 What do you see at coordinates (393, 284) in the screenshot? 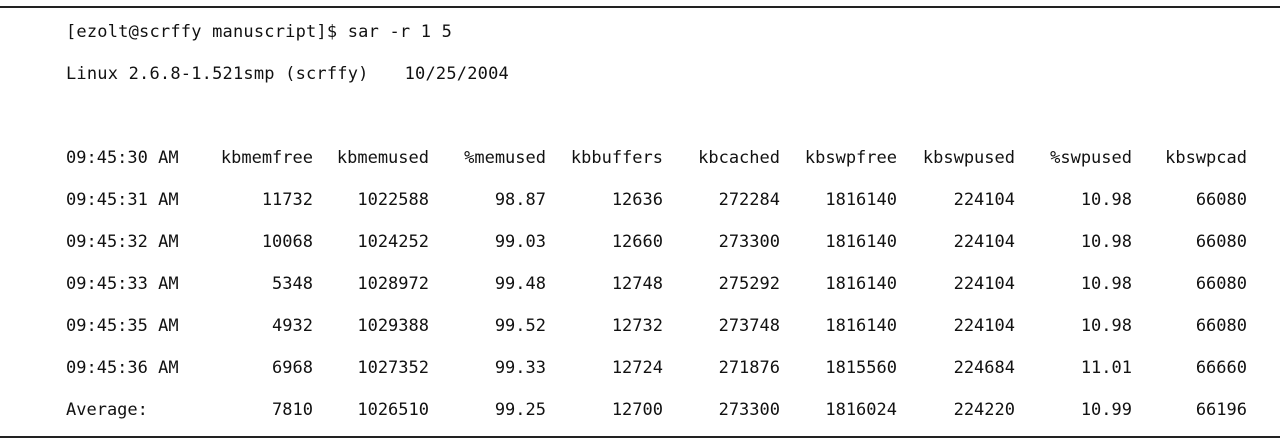
I see `cell-kbmemused: 1028972` at bounding box center [393, 284].